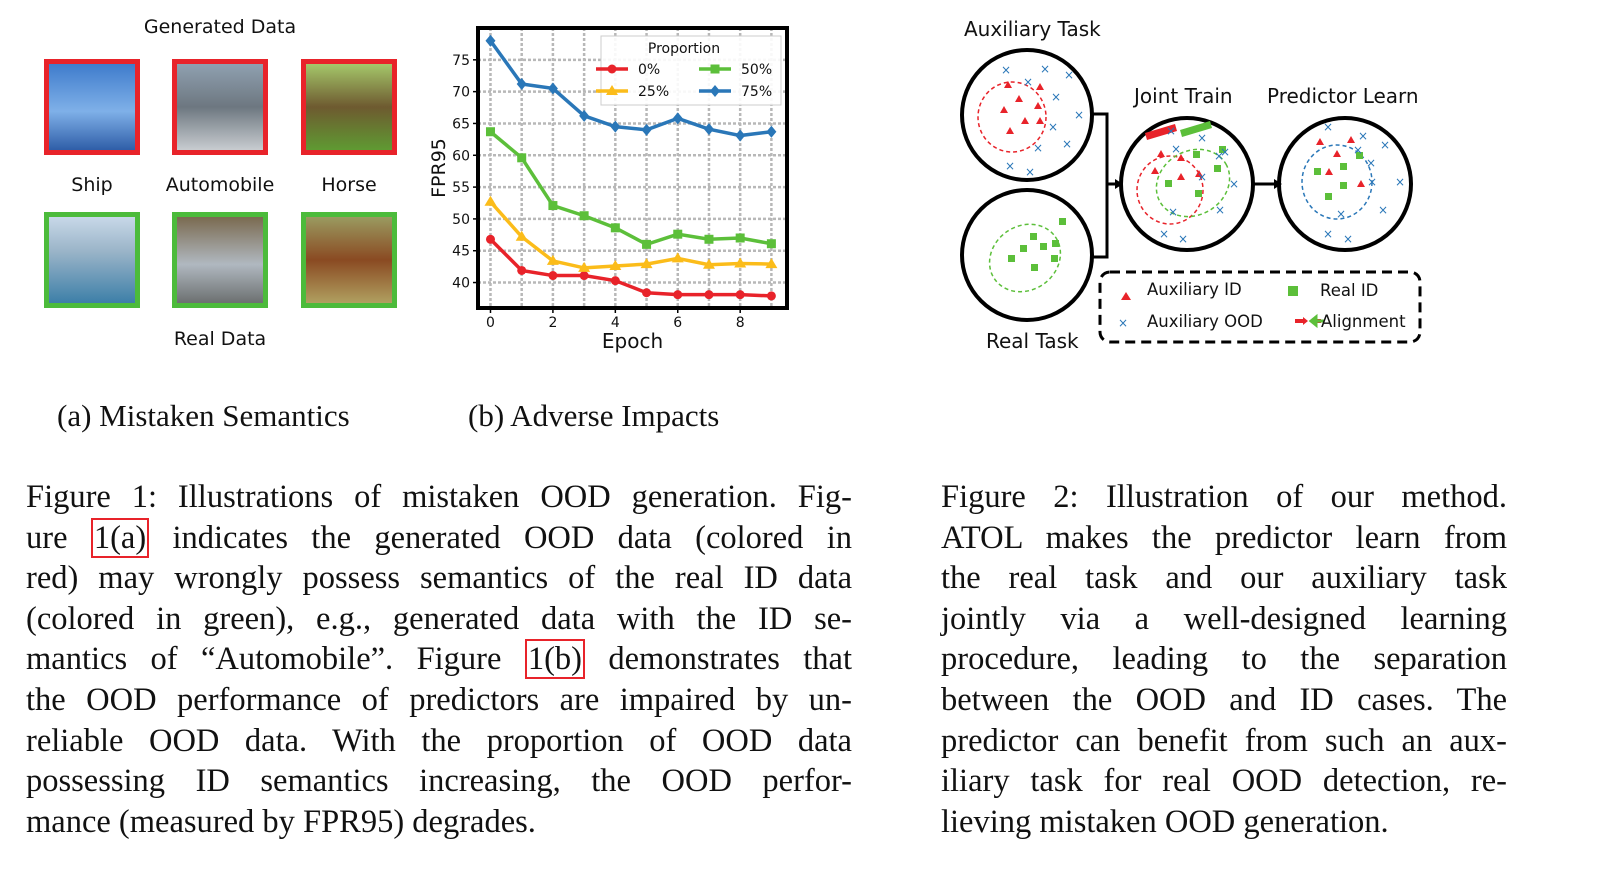 The height and width of the screenshot is (881, 1600). Describe the element at coordinates (1191, 196) in the screenshot. I see `method-diagram: × × × × × × × × × × × × × × × × × × × × × × × × × × × × × × × × × ×` at that location.